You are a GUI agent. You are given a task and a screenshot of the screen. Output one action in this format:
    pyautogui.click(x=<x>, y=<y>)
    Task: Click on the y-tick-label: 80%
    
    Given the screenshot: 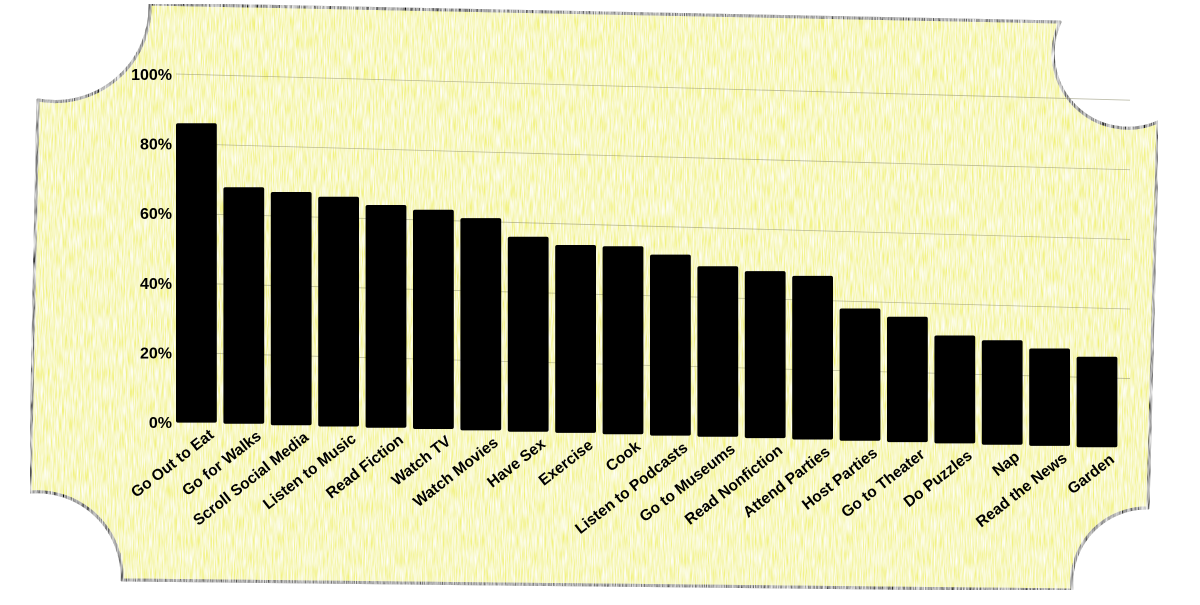 What is the action you would take?
    pyautogui.click(x=156, y=145)
    